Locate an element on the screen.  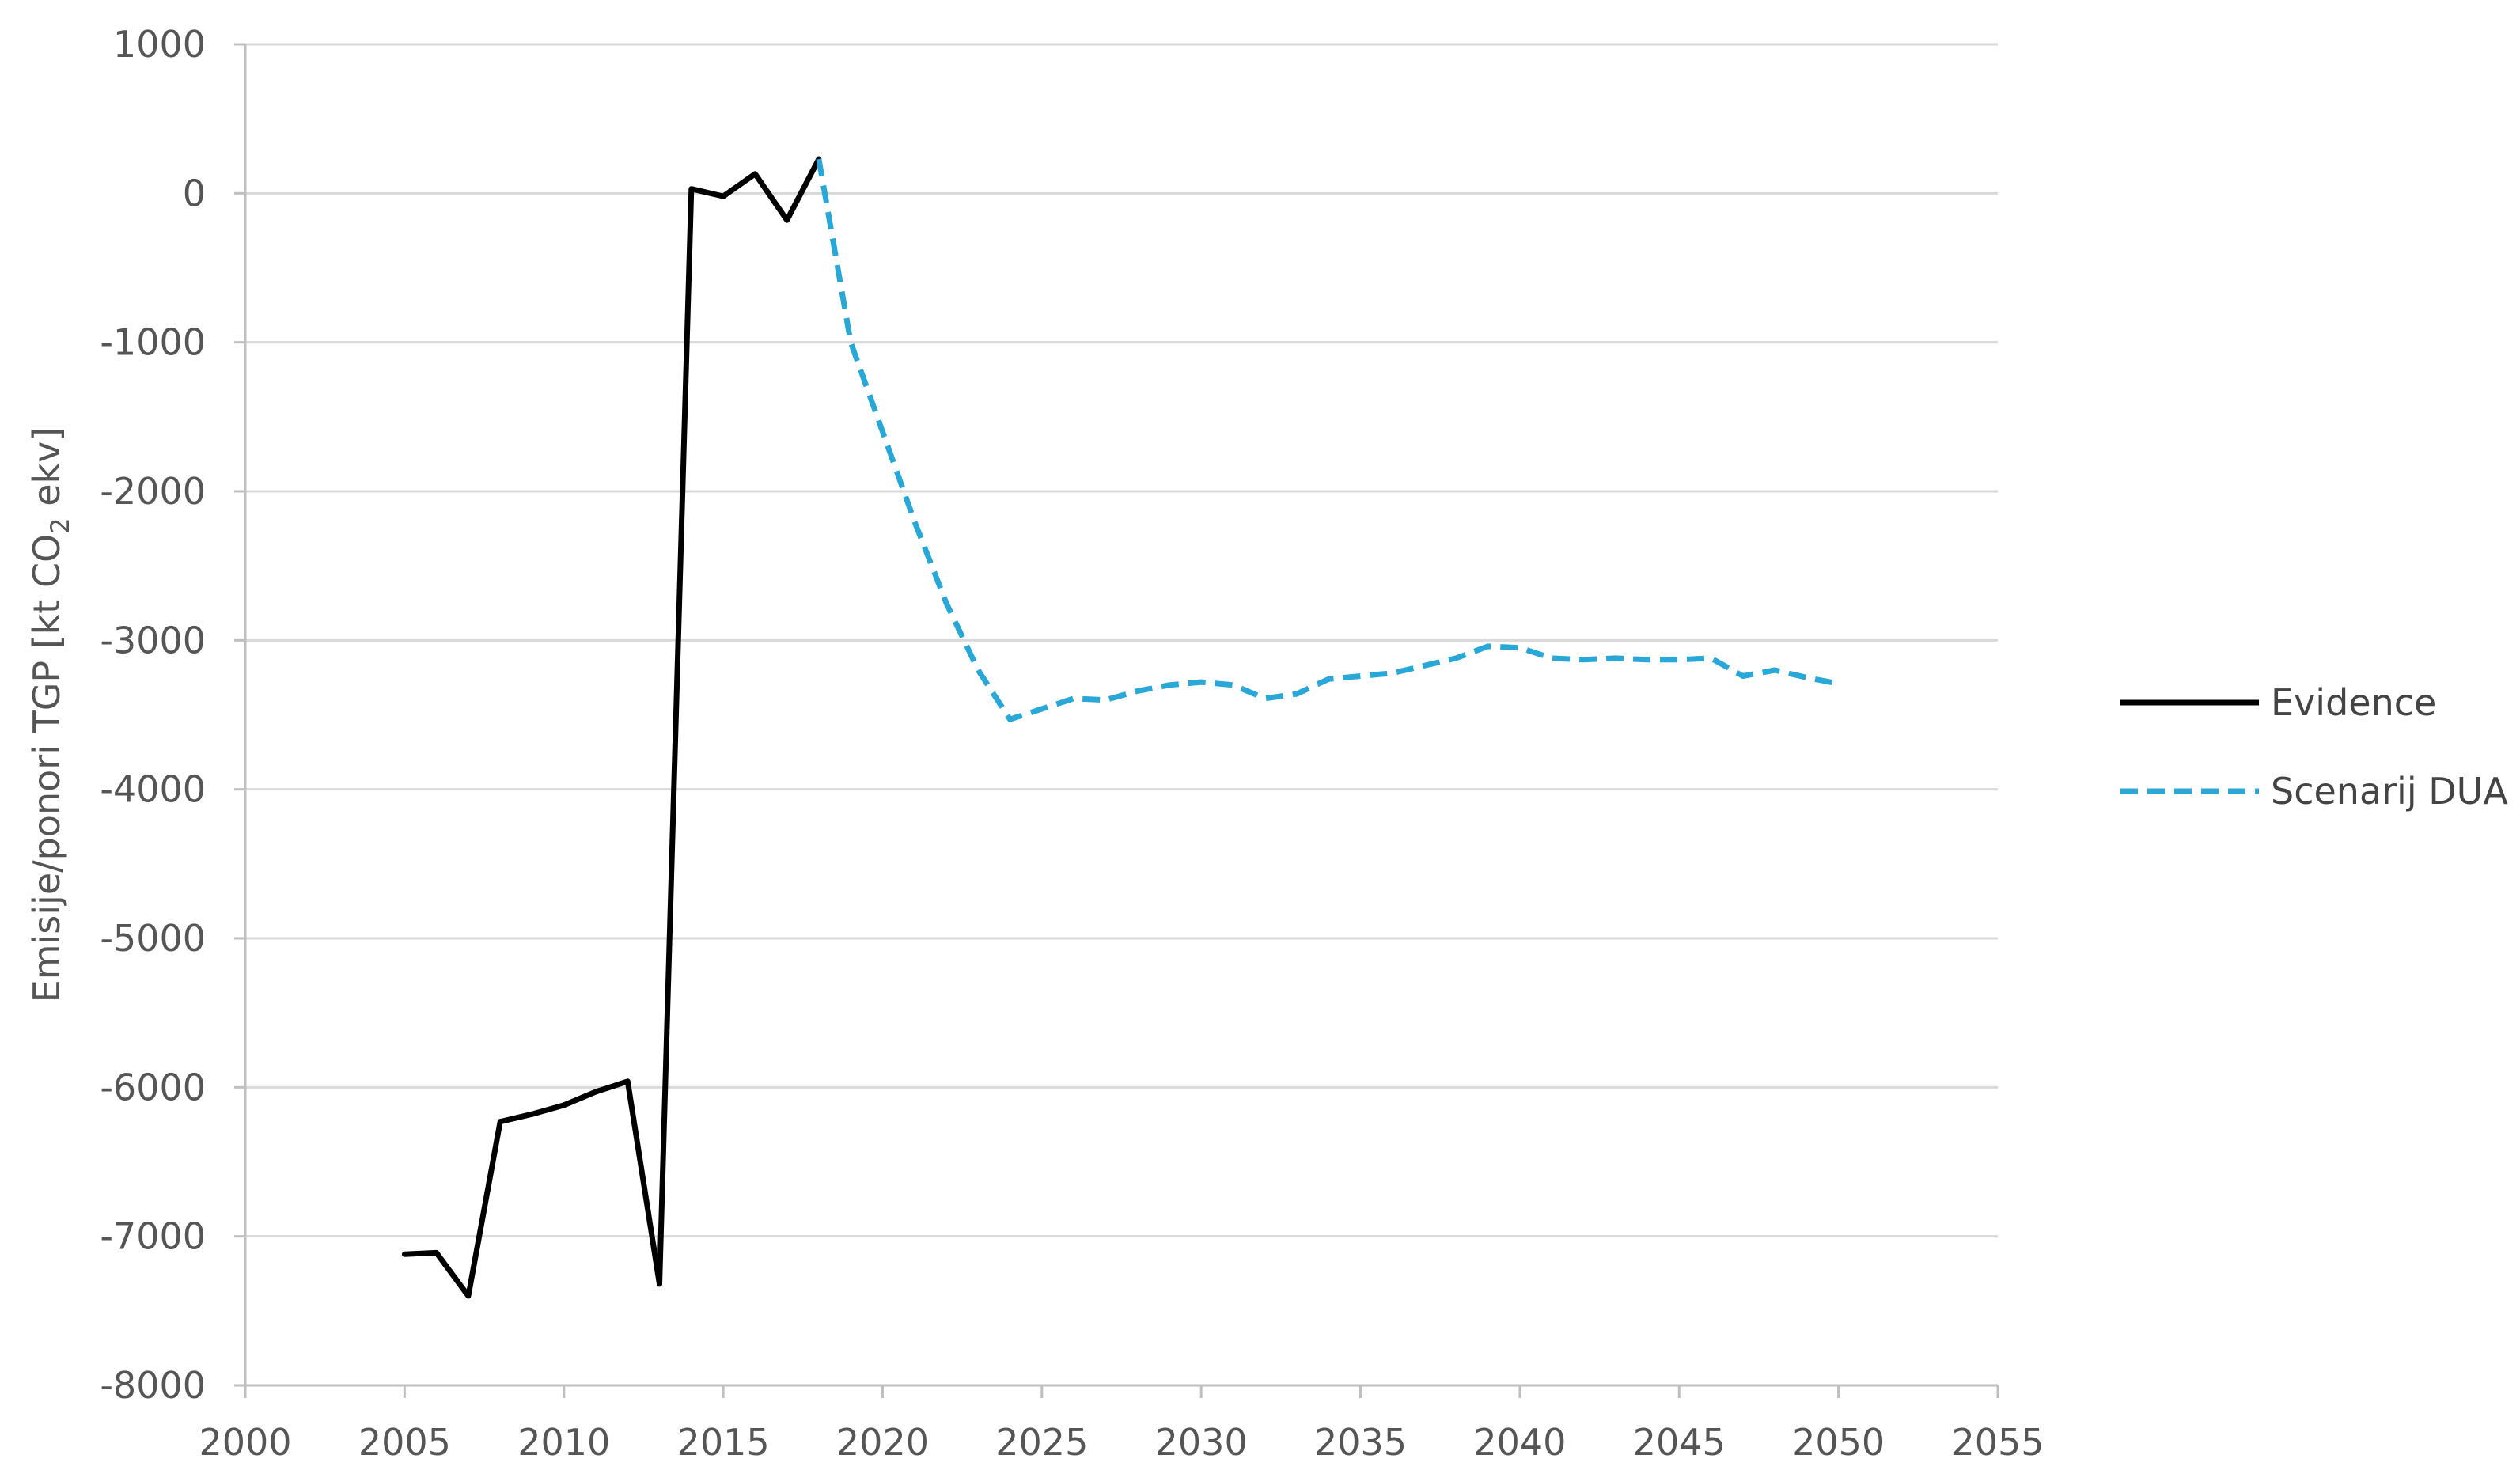
y-axis-title: Emisije/ponori TGP [kt CO2 ekv] is located at coordinates (50, 715).